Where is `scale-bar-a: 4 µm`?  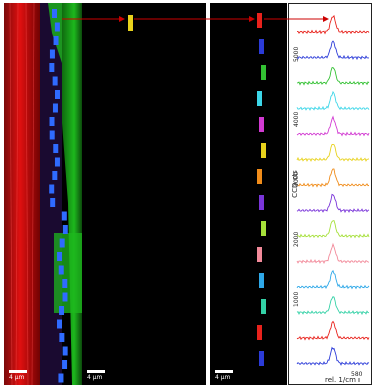 scale-bar-a: 4 µm is located at coordinates (18, 375).